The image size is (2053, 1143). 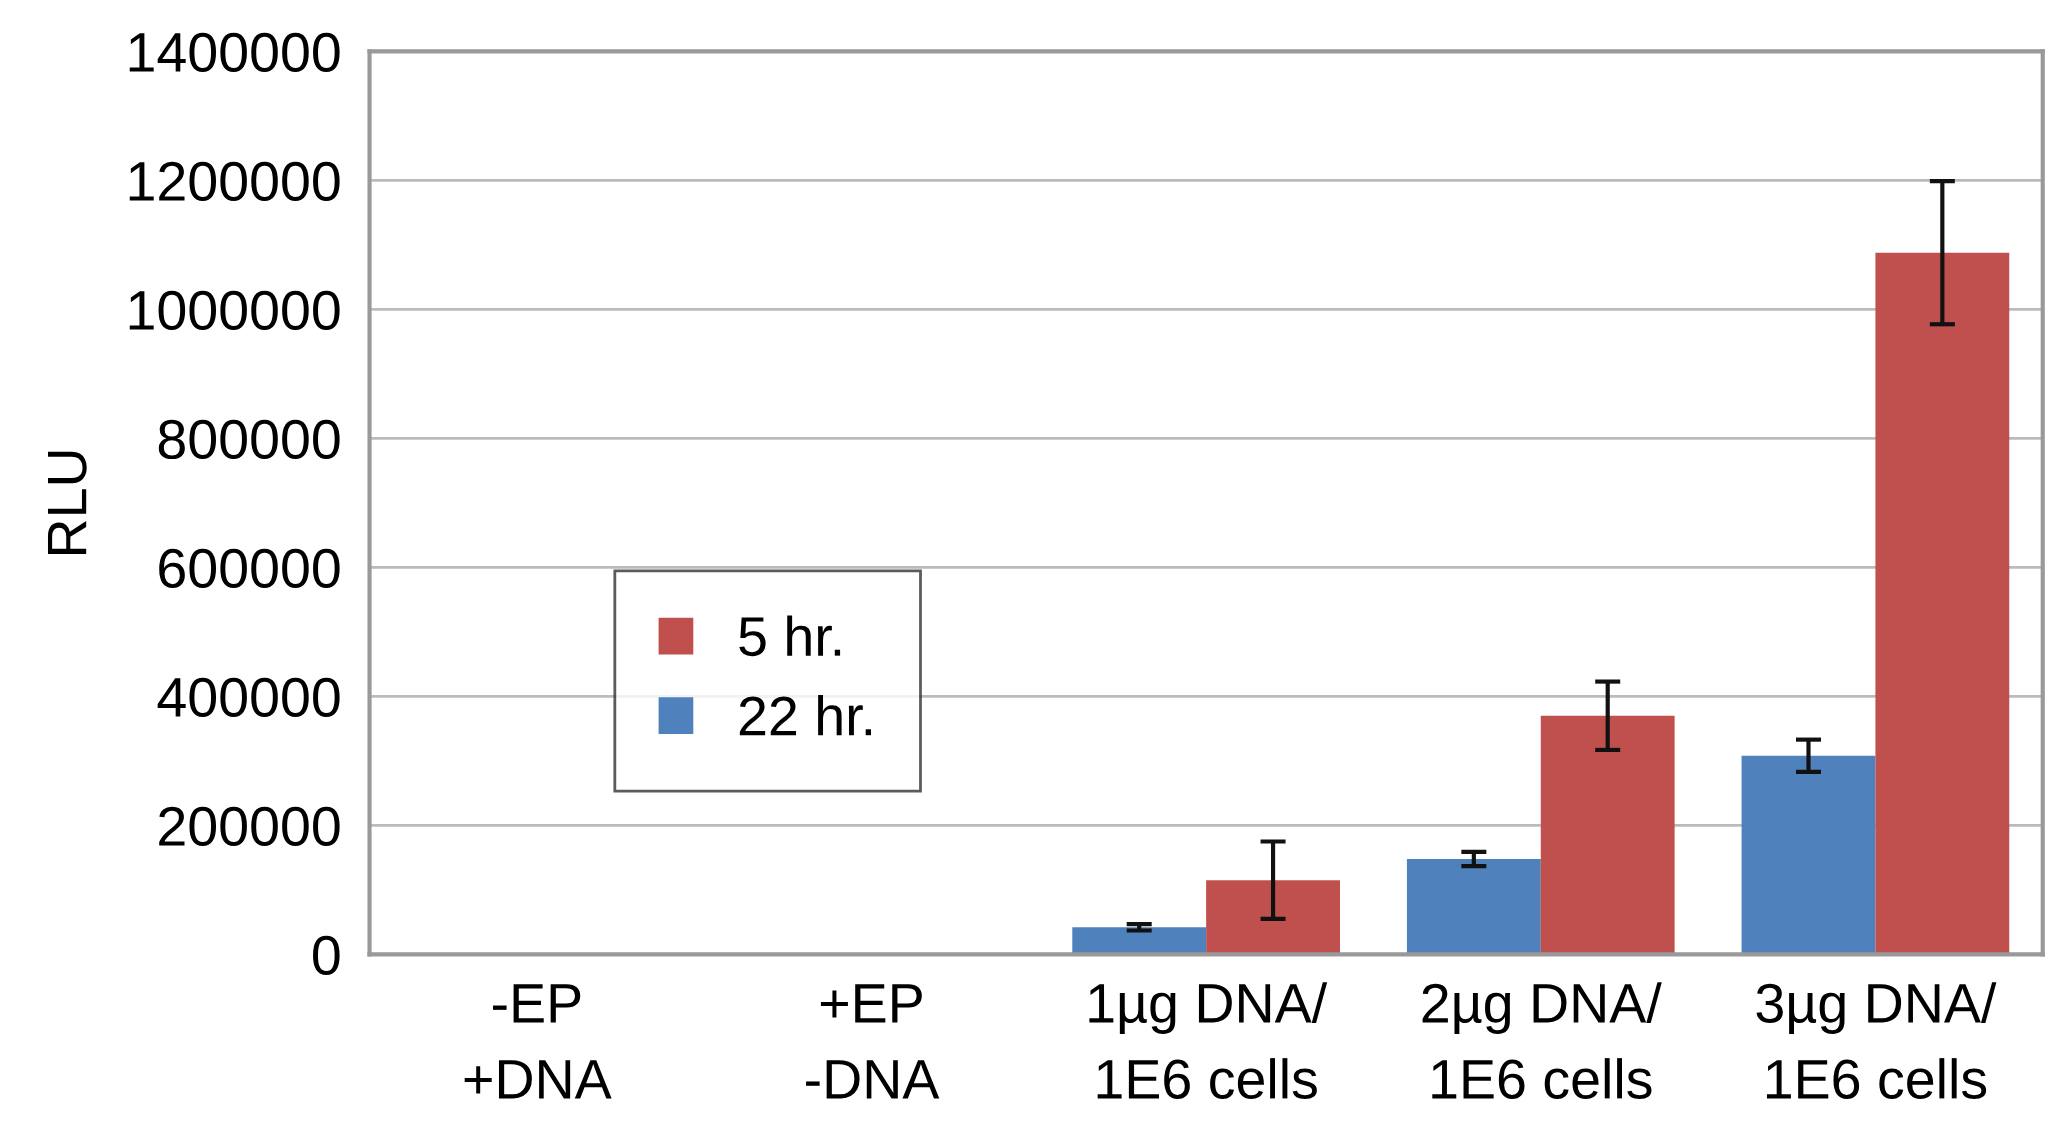 What do you see at coordinates (67, 502) in the screenshot?
I see `y-axis-title: RLU` at bounding box center [67, 502].